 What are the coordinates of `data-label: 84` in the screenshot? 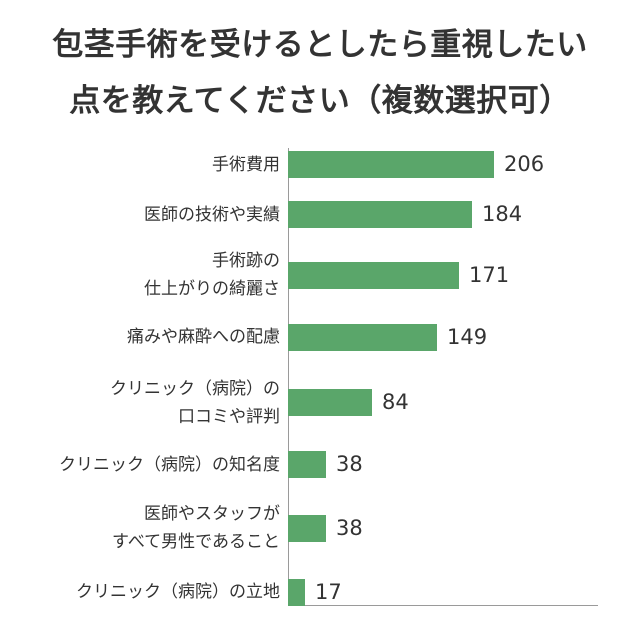 It's located at (395, 402).